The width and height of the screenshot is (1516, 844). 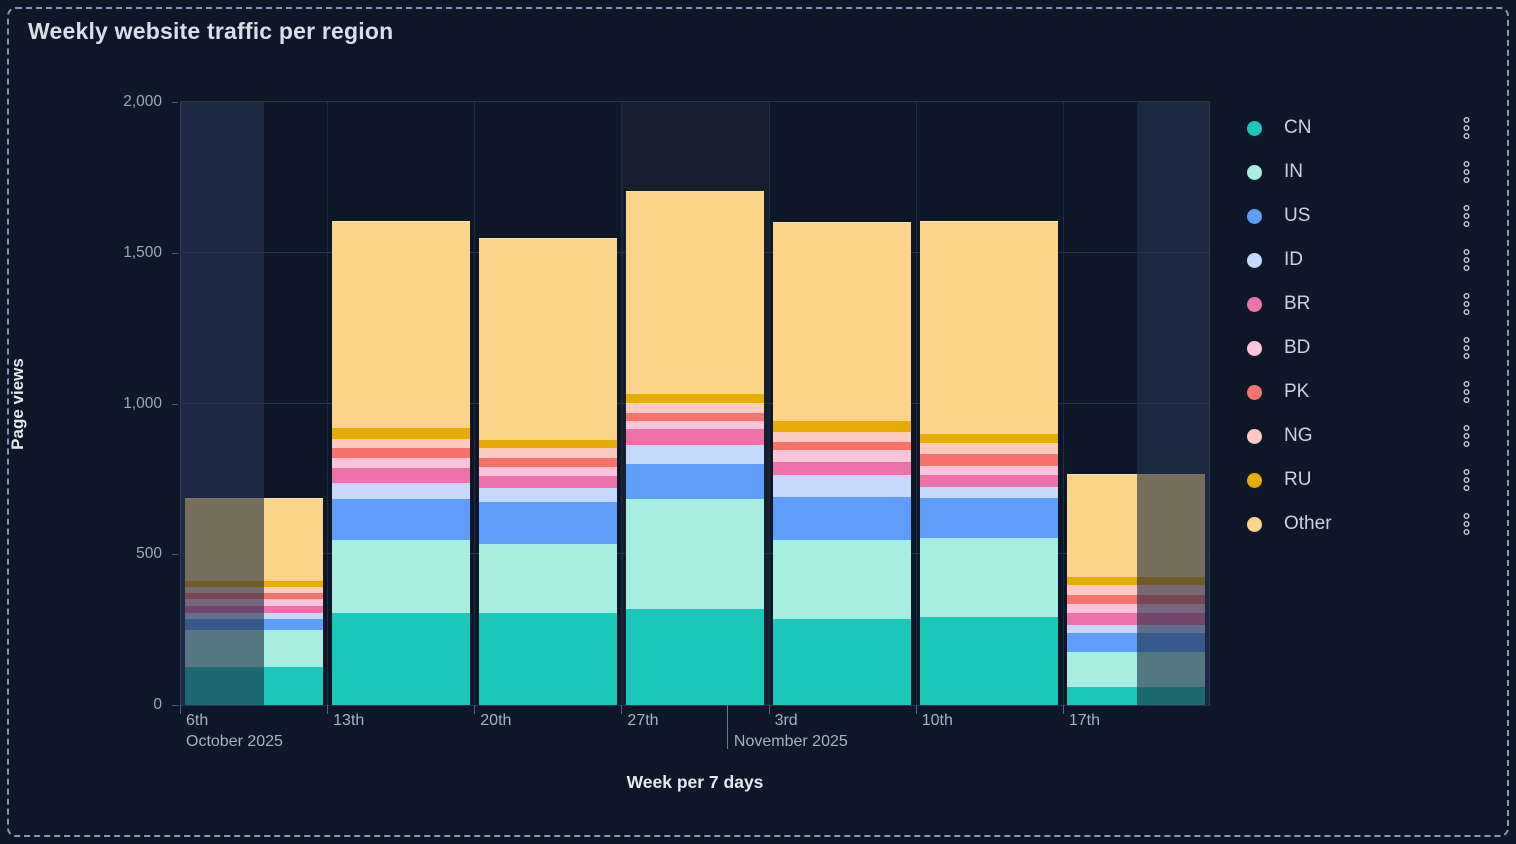 What do you see at coordinates (1297, 215) in the screenshot?
I see `legend-label: US` at bounding box center [1297, 215].